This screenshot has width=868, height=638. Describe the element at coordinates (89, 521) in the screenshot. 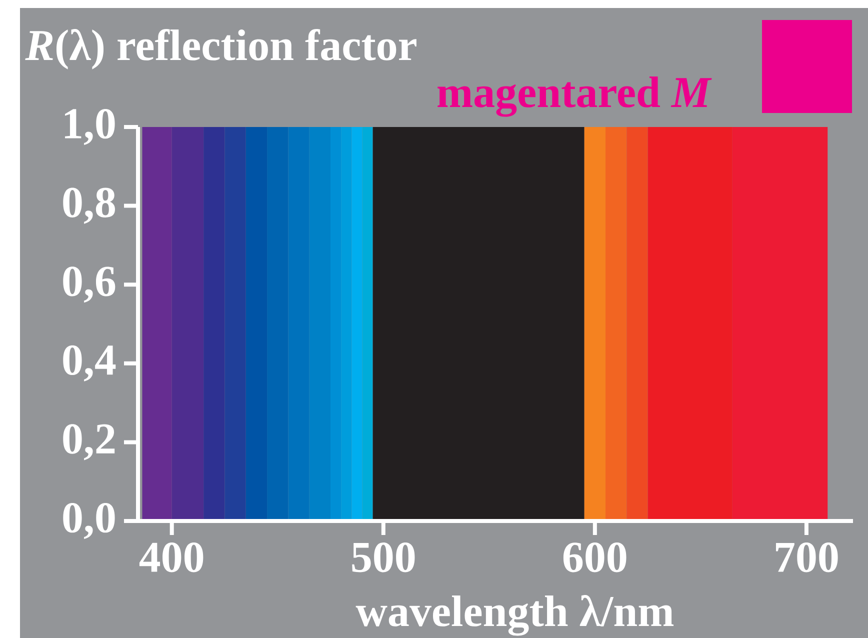

I see `y-tick-label: 0,0` at that location.